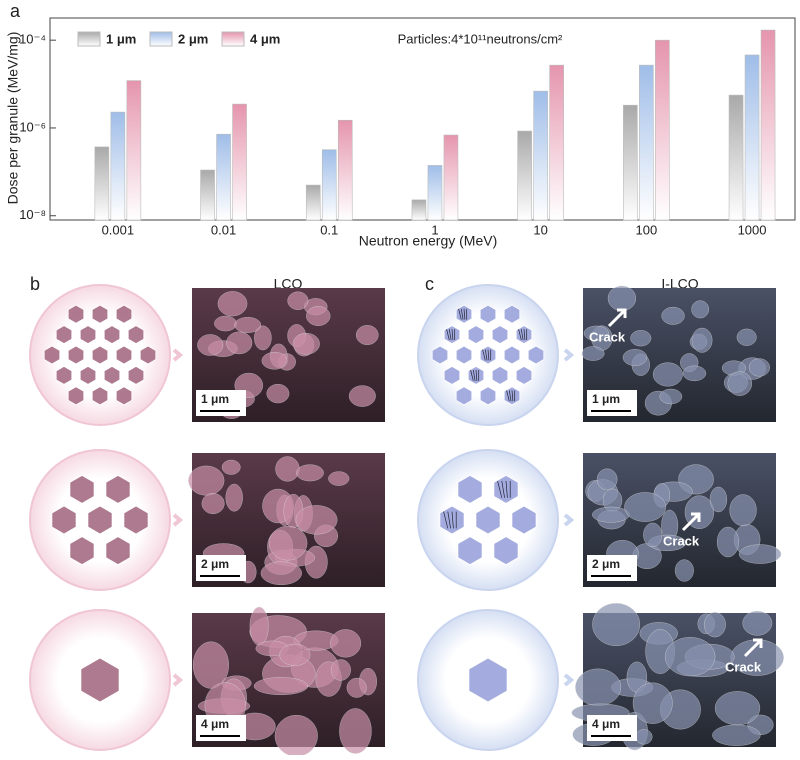 Image resolution: width=800 pixels, height=760 pixels. What do you see at coordinates (15, 11) in the screenshot?
I see `panel-label: a` at bounding box center [15, 11].